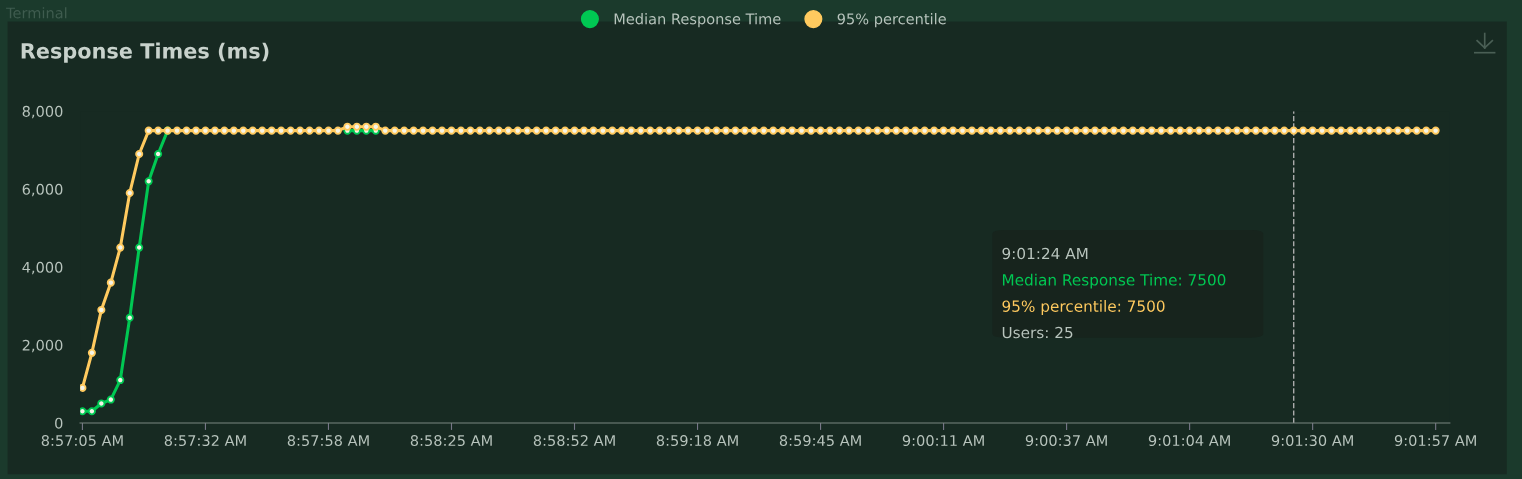 This screenshot has height=479, width=1522. What do you see at coordinates (1435, 441) in the screenshot?
I see `x-tick-label: 9:01:57 AM` at bounding box center [1435, 441].